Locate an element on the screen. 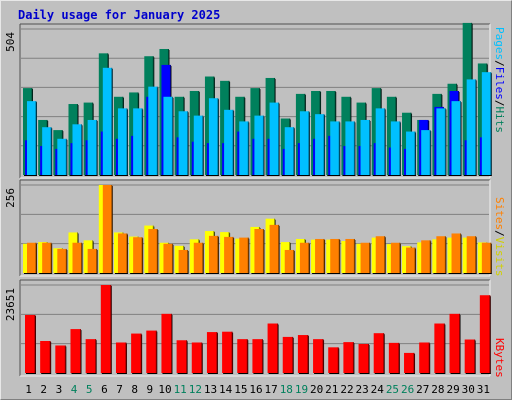  legend: KBytes is located at coordinates (499, 358).